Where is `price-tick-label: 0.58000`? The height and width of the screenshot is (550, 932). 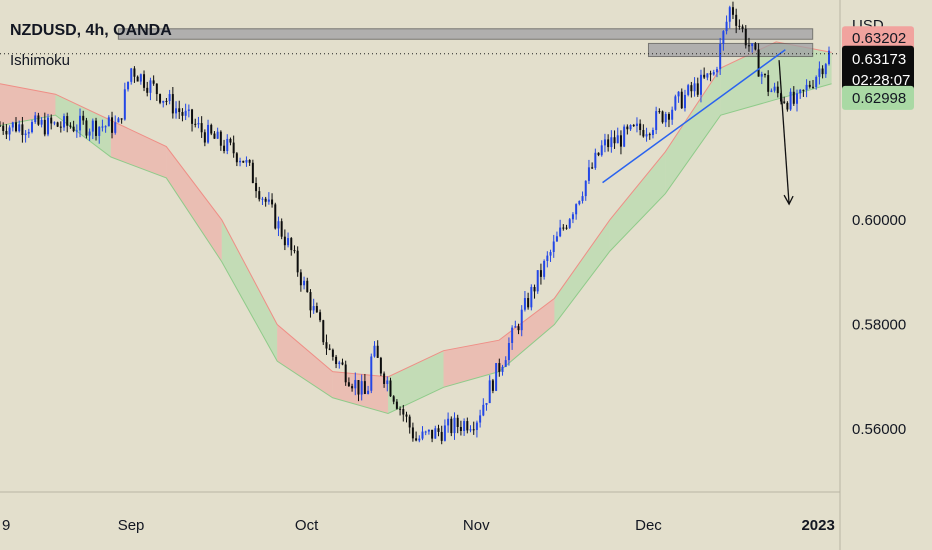
price-tick-label: 0.58000 is located at coordinates (879, 325).